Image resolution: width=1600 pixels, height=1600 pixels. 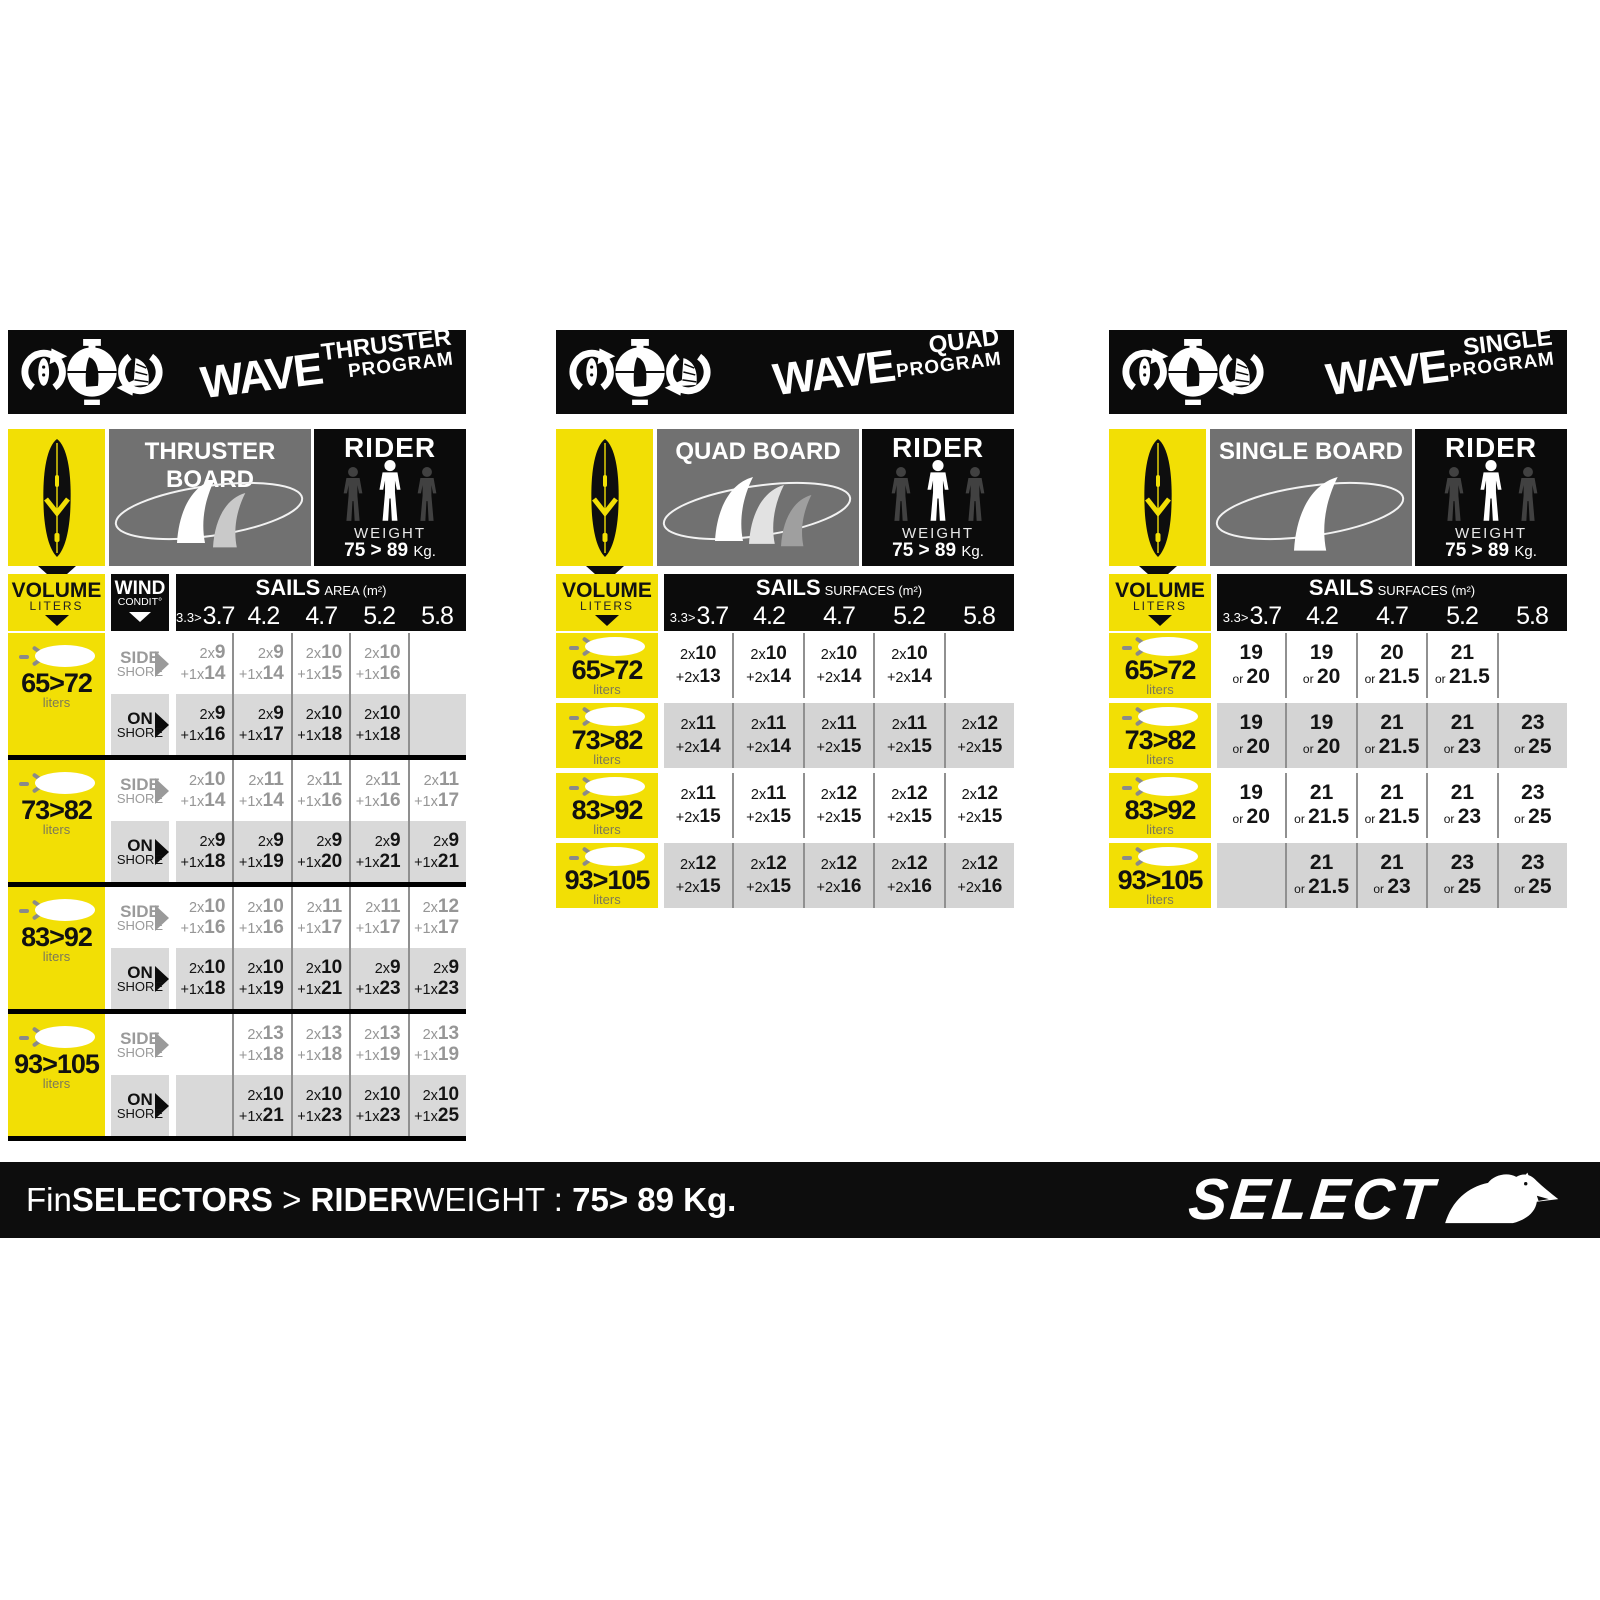 I want to click on fin-size-cell: 2x11 +2x14, so click(x=767, y=735).